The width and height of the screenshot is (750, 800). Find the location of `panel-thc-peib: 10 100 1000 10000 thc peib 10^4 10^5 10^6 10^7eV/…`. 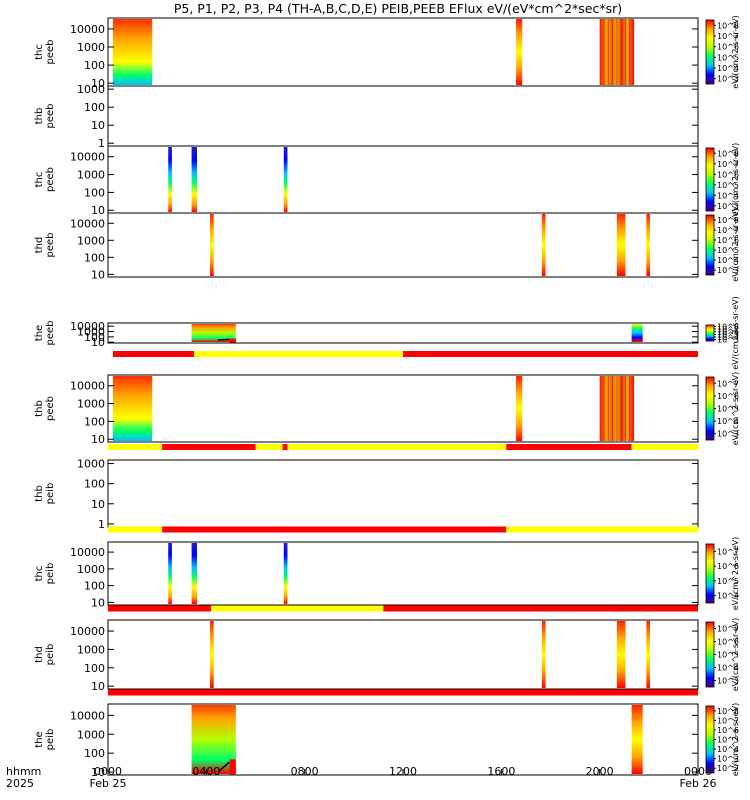

panel-thc-peib: 10 100 1000 10000 thc peib 10^4 10^5 10^6 10^7eV/… is located at coordinates (387, 568).